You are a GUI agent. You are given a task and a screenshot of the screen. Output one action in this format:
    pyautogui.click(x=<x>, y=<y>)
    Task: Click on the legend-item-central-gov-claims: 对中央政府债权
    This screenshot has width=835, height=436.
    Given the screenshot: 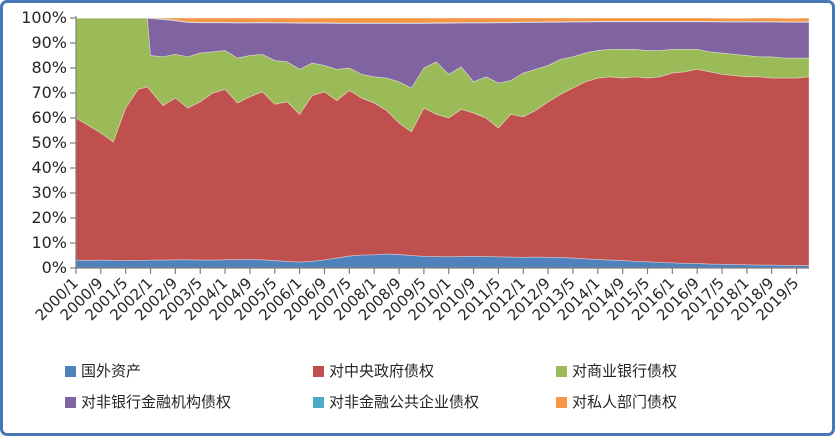 What is the action you would take?
    pyautogui.click(x=434, y=371)
    